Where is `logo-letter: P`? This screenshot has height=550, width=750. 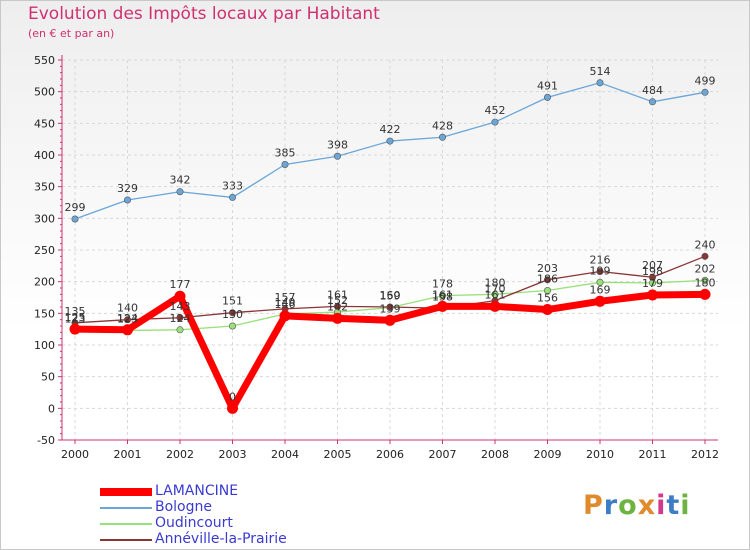
logo-letter: P is located at coordinates (593, 505).